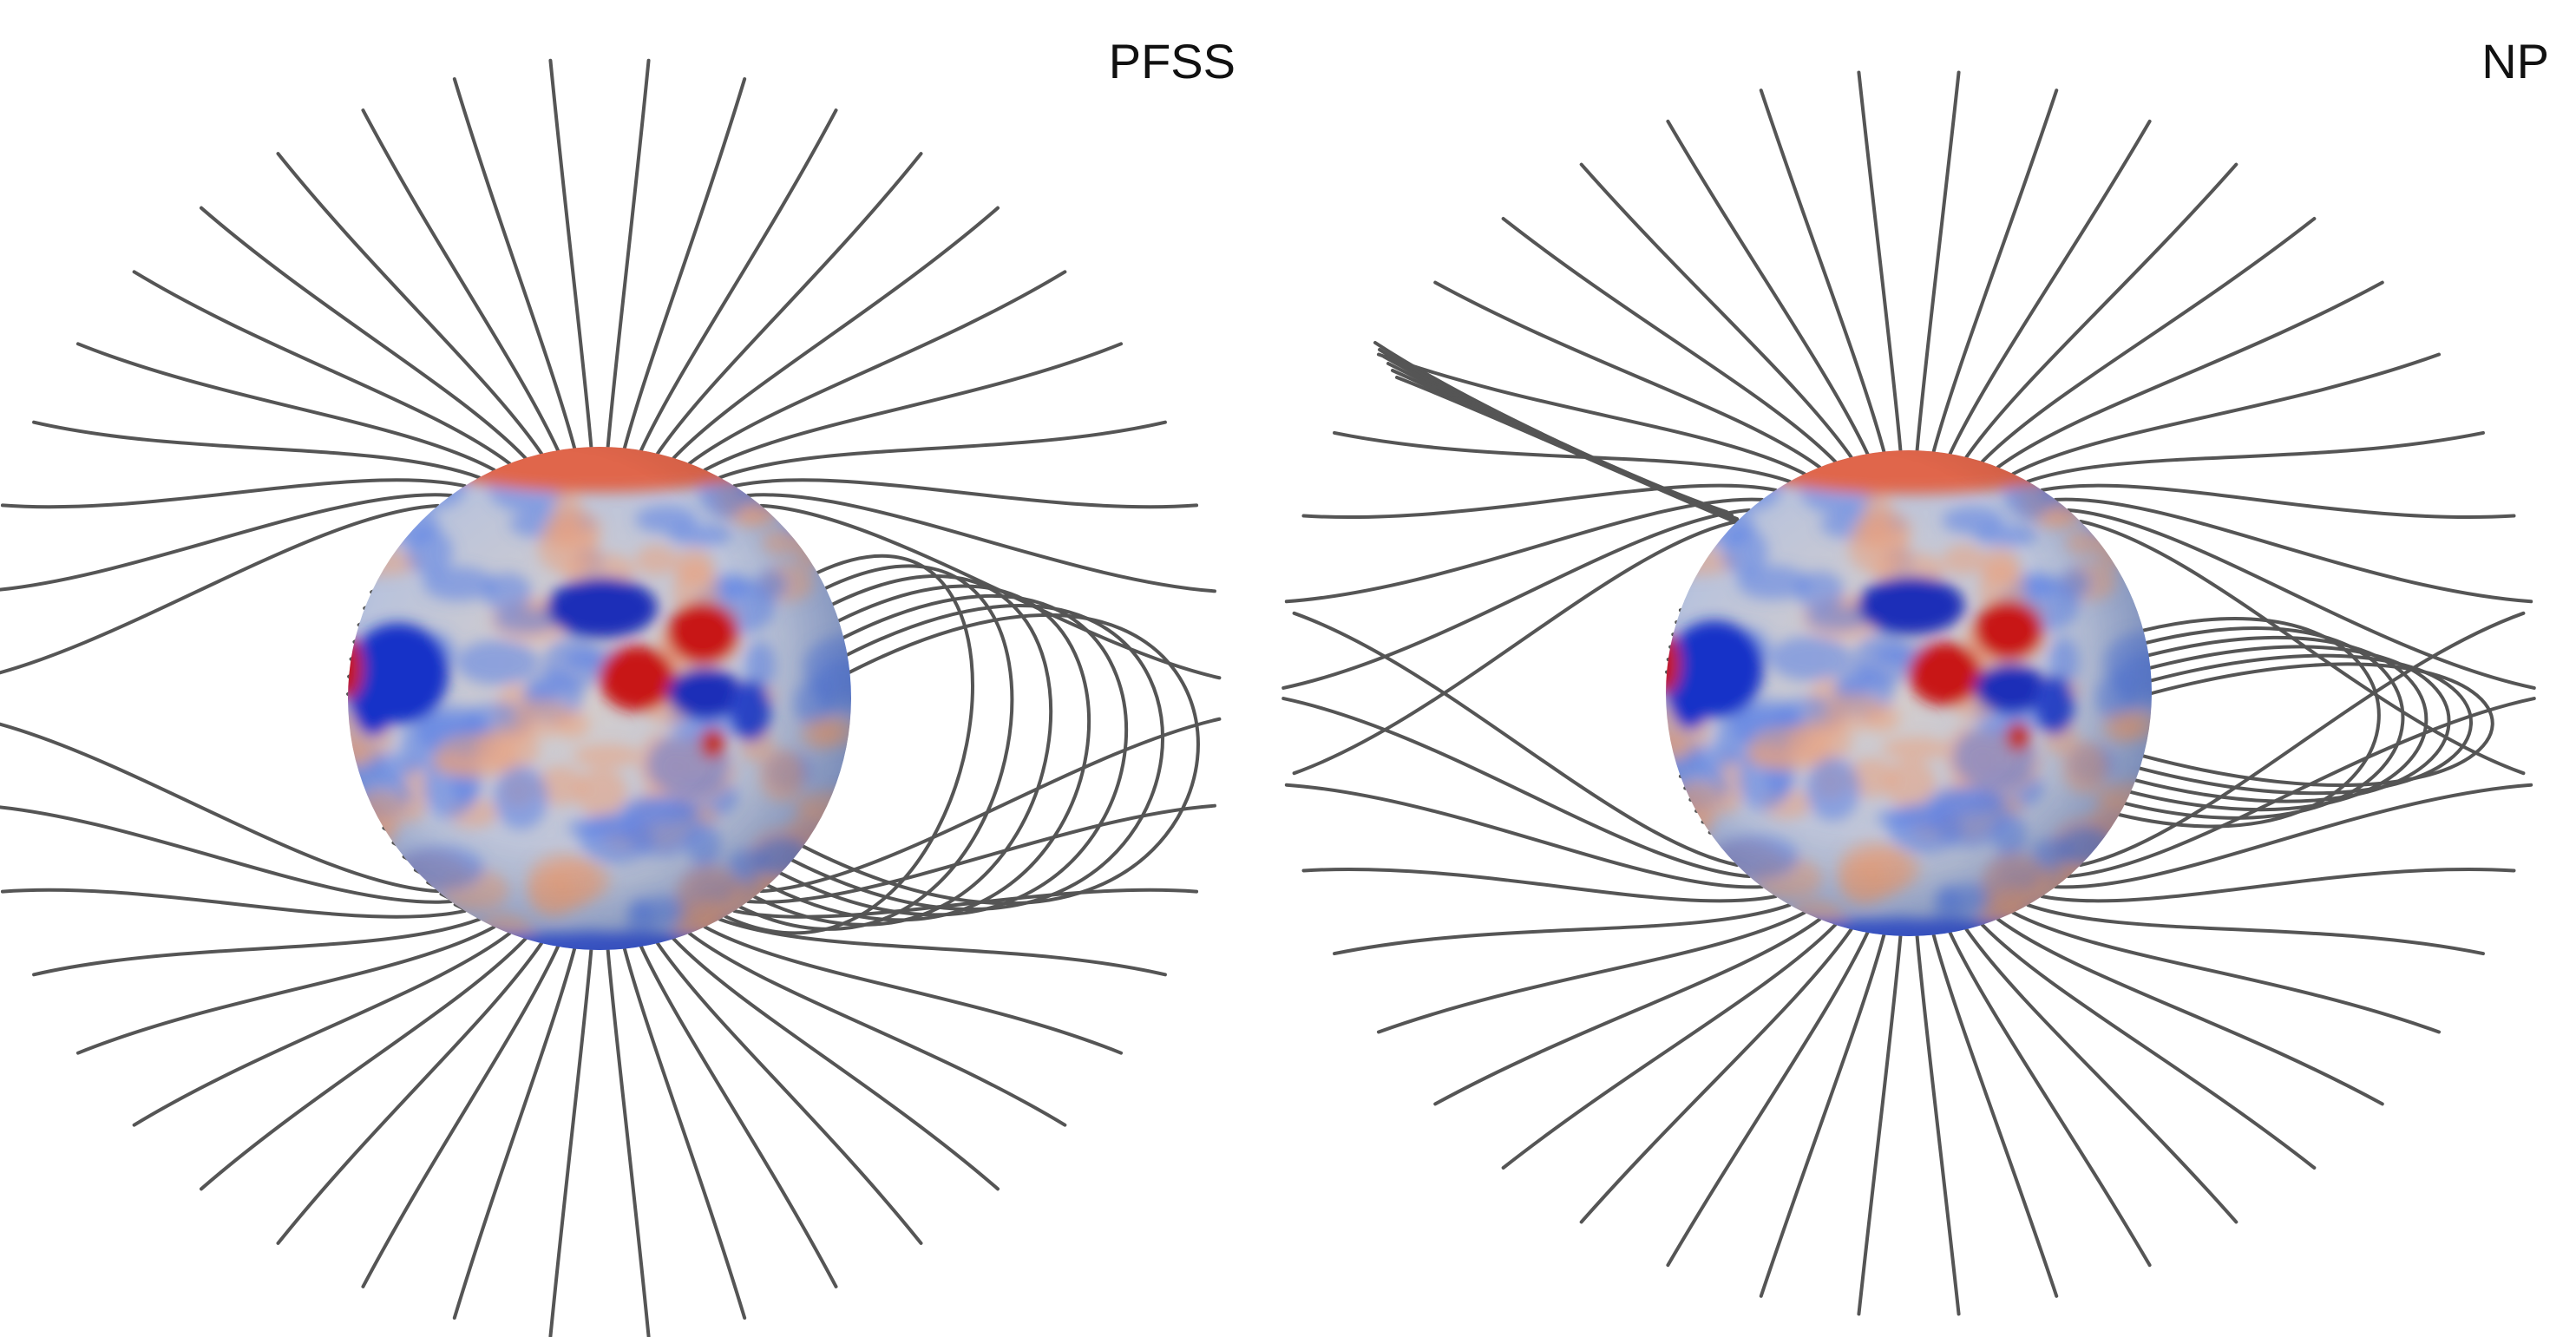  I want to click on sun-sphere, so click(599, 698).